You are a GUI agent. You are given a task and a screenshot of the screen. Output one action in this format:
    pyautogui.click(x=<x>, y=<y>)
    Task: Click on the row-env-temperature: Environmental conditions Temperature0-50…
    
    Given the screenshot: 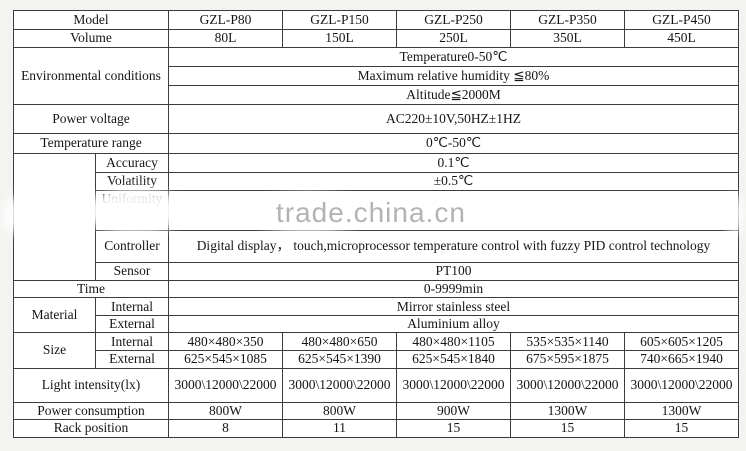 What is the action you would take?
    pyautogui.click(x=376, y=76)
    